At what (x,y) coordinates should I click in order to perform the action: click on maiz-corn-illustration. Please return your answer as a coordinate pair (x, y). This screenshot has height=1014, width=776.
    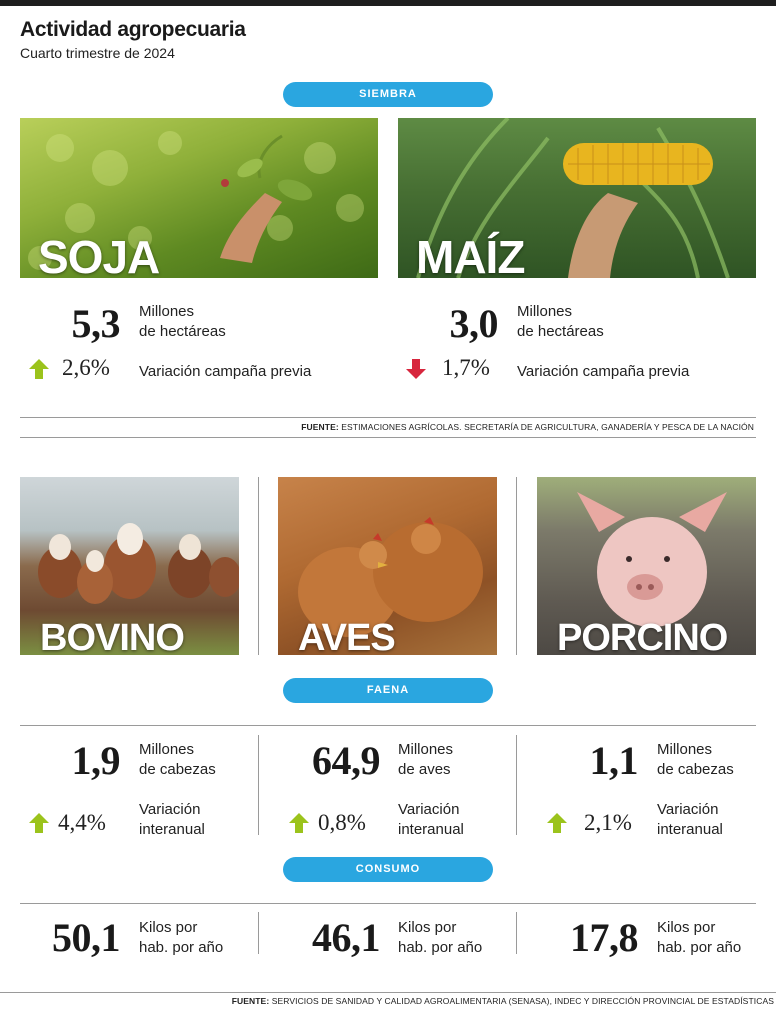
    Looking at the image, I should click on (573, 198).